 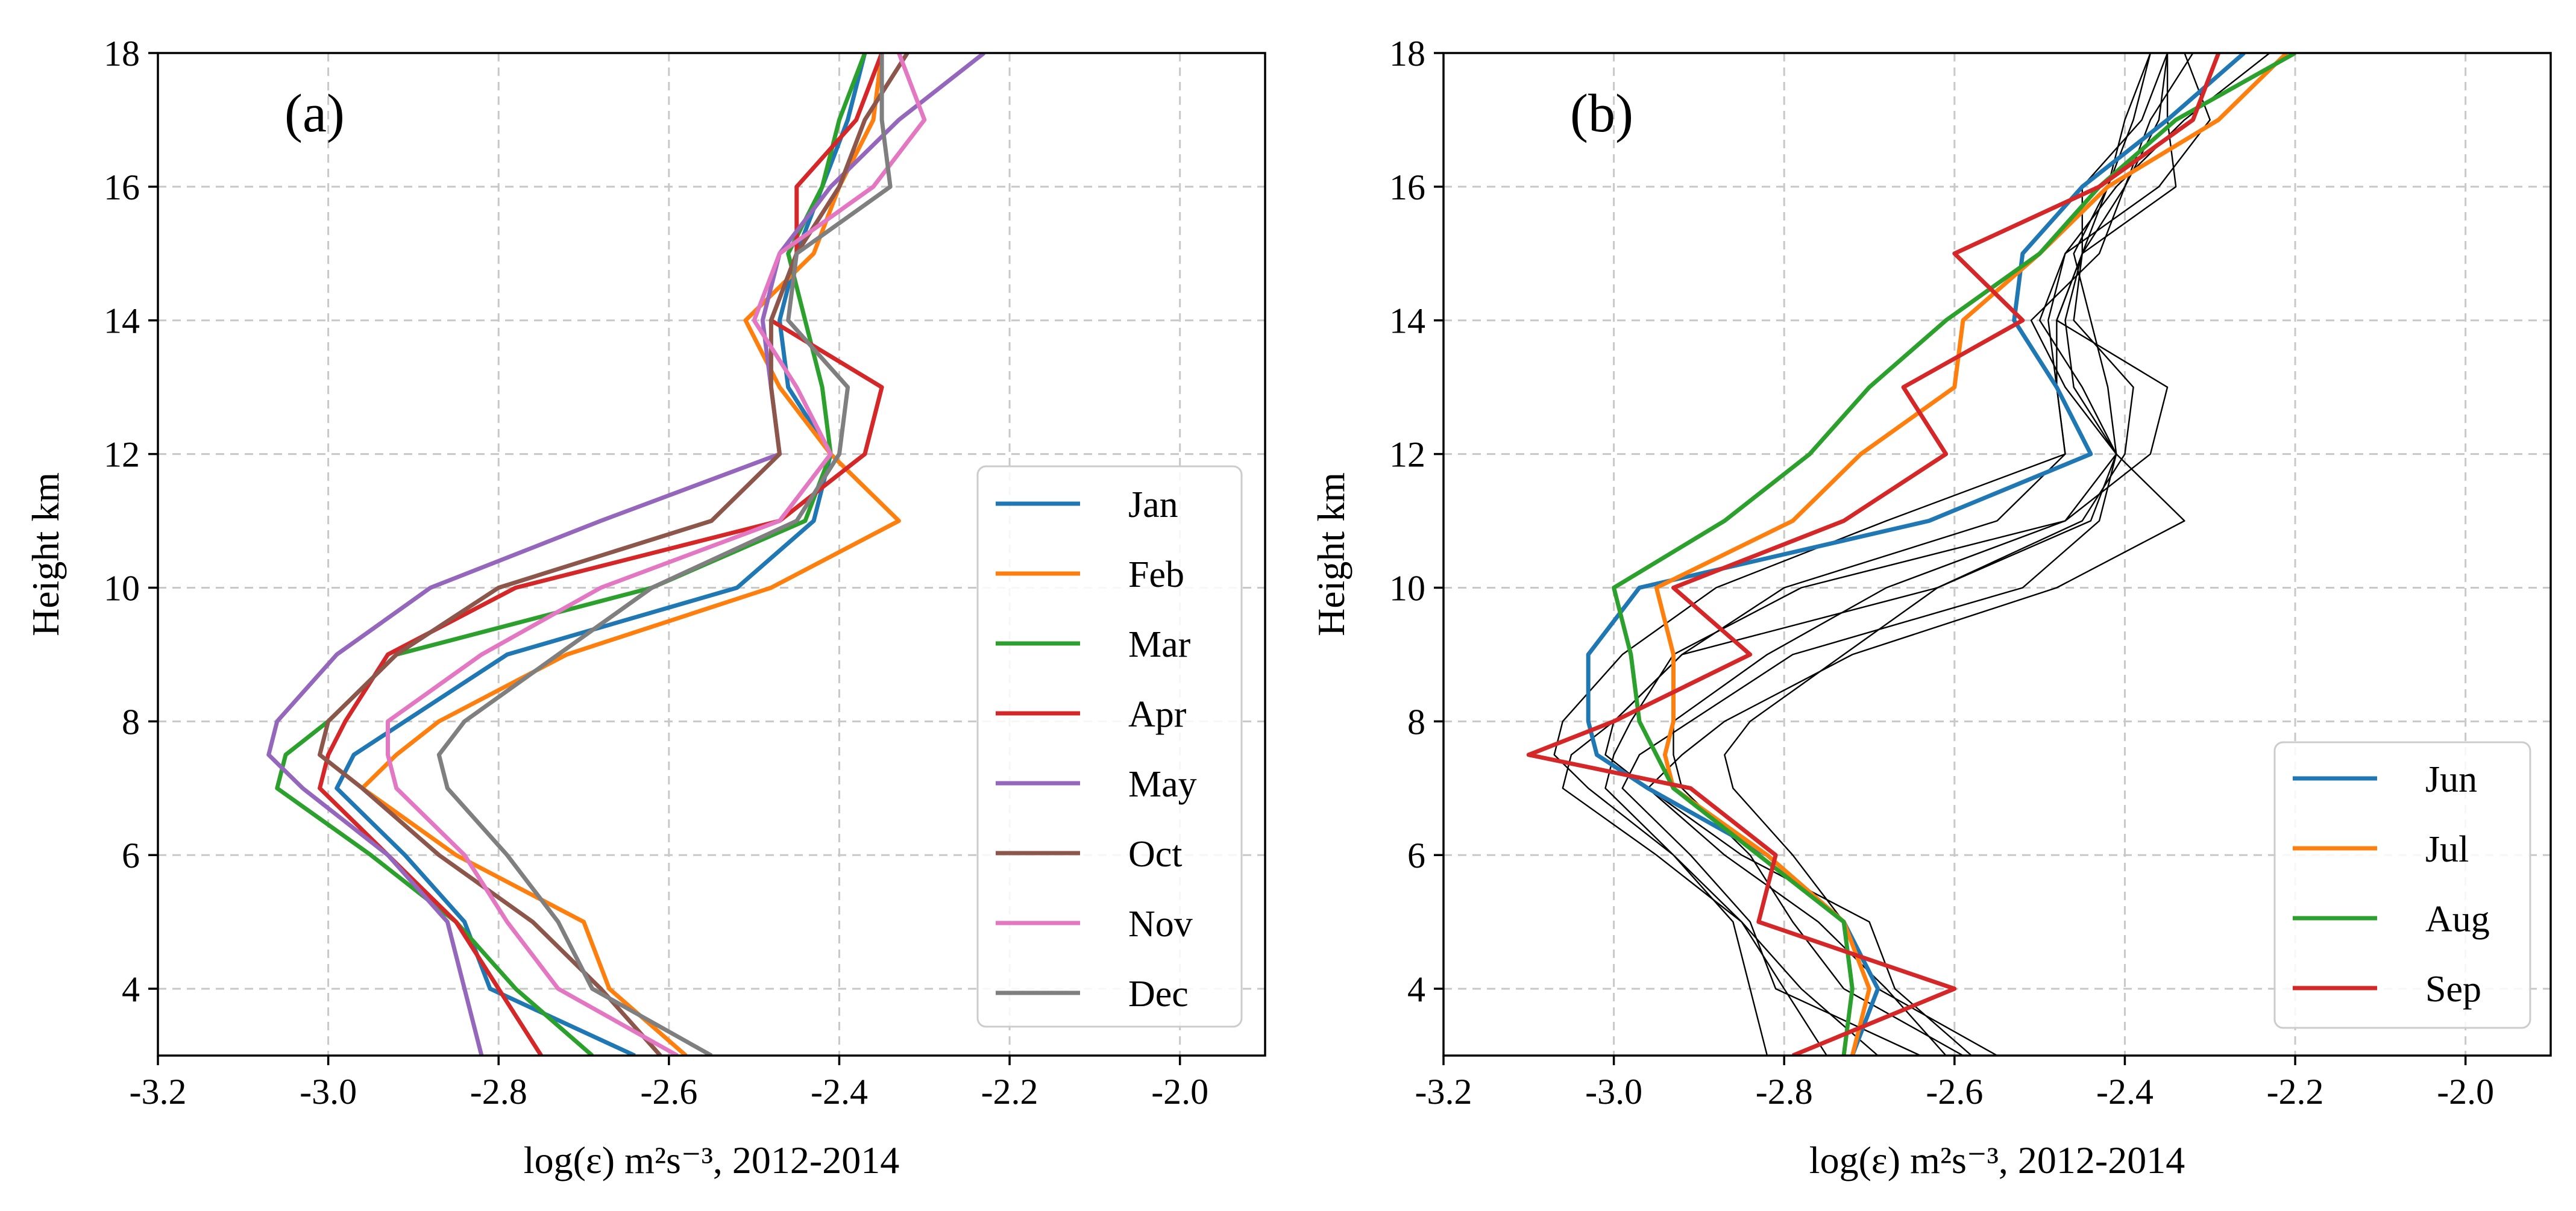 I want to click on legend: Jun Jul Aug Sep, so click(x=2402, y=885).